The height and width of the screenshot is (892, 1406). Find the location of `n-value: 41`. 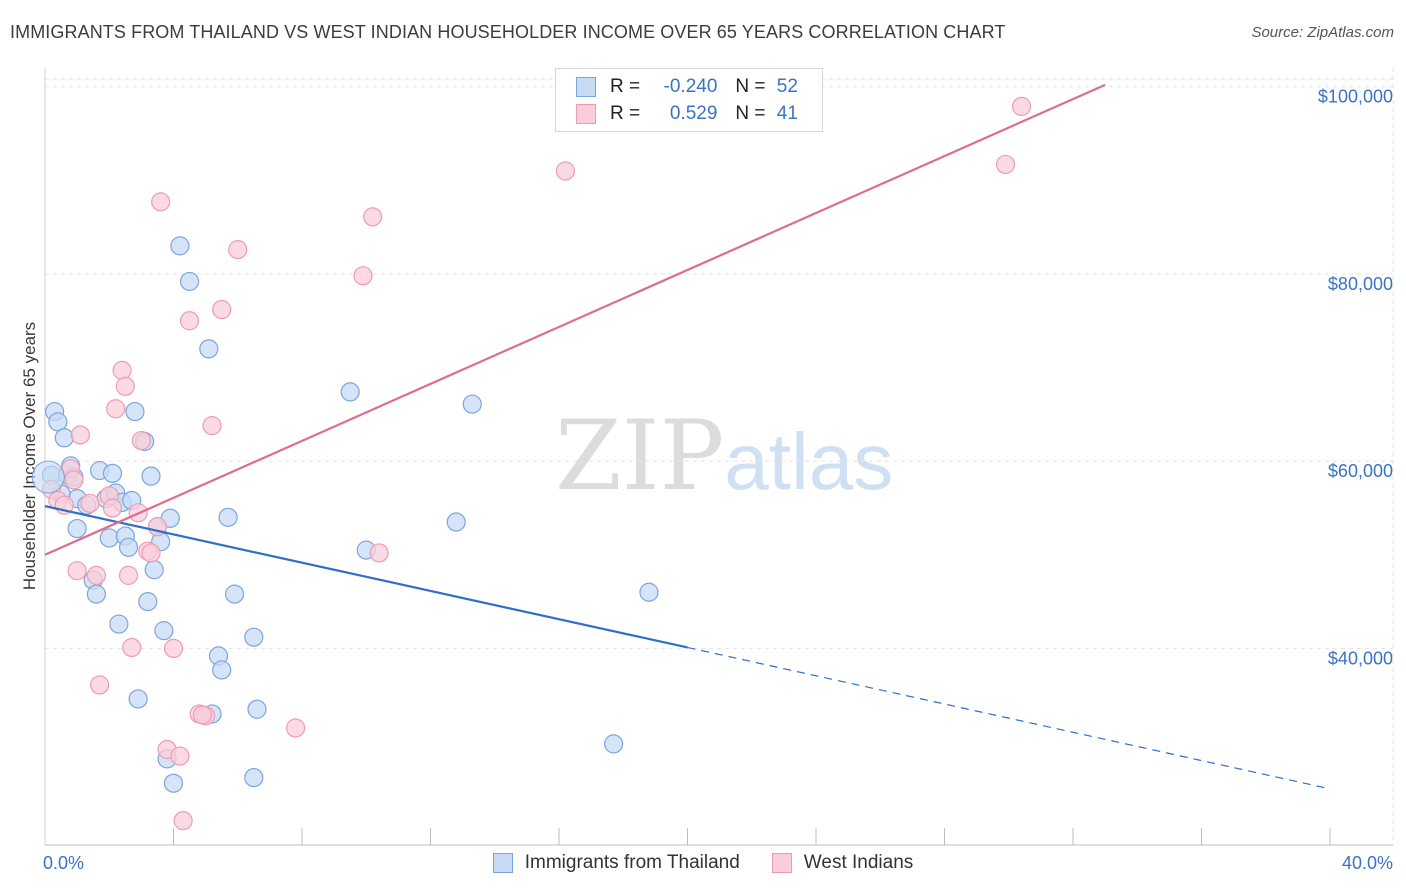

n-value: 41 is located at coordinates (787, 113).